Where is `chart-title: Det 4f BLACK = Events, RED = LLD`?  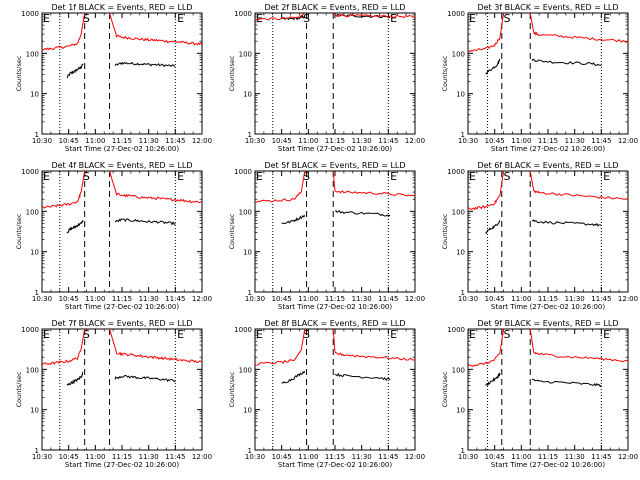 chart-title: Det 4f BLACK = Events, RED = LLD is located at coordinates (121, 165).